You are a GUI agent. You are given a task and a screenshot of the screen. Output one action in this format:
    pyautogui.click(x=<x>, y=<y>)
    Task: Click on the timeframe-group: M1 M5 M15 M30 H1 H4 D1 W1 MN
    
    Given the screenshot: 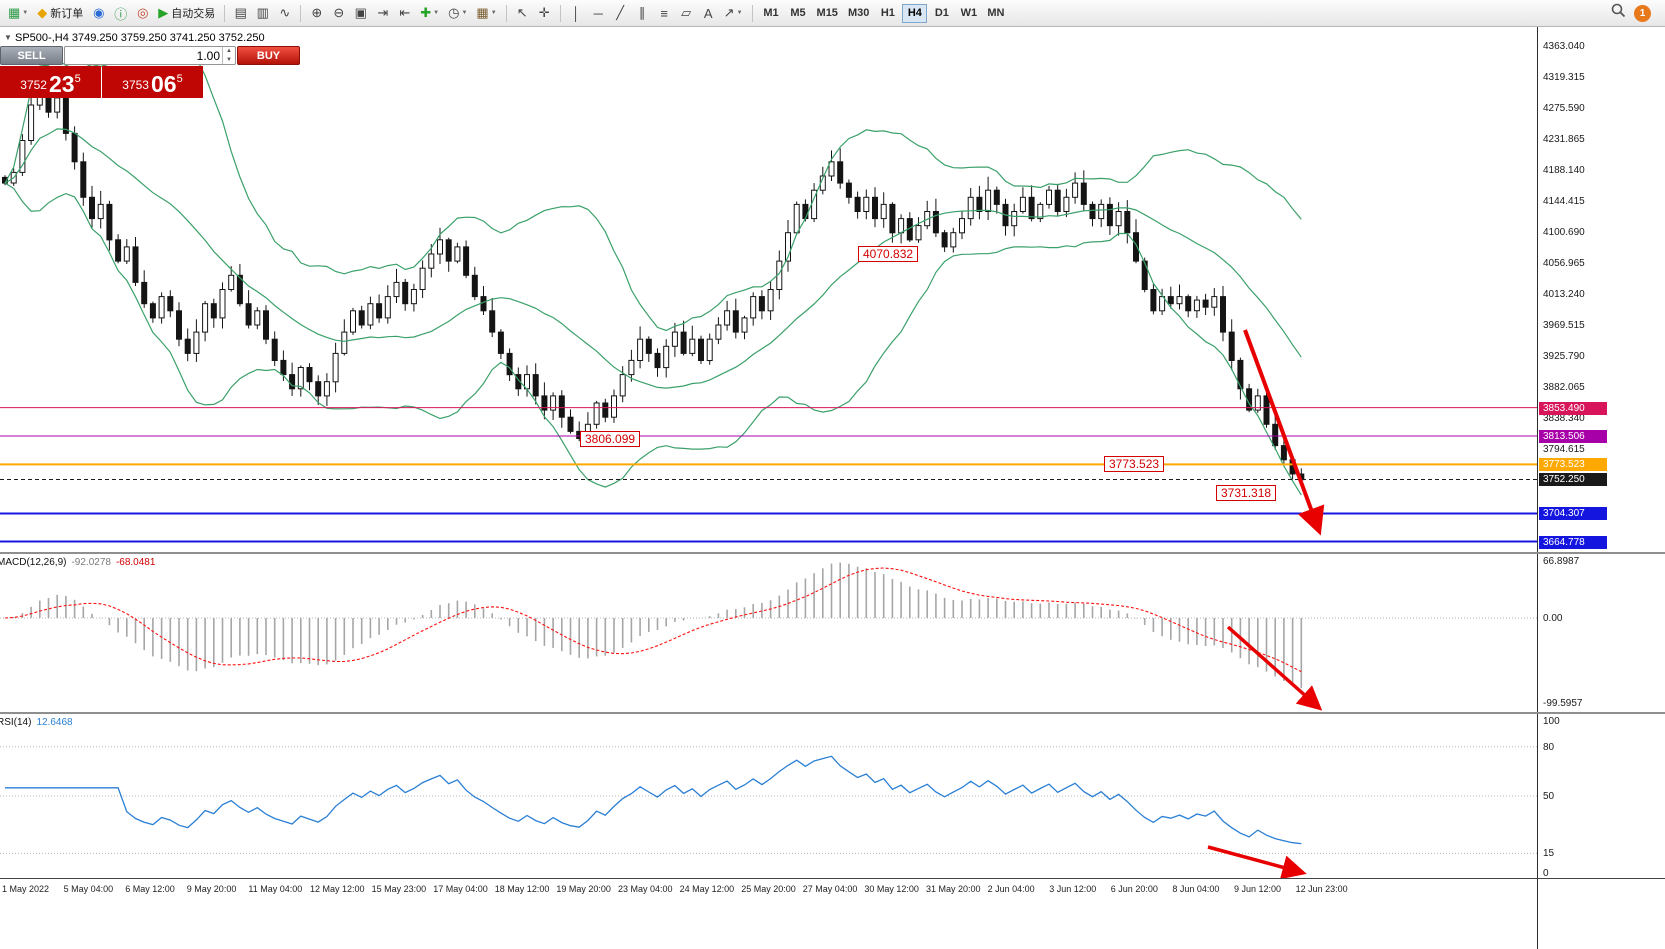 What is the action you would take?
    pyautogui.click(x=884, y=13)
    